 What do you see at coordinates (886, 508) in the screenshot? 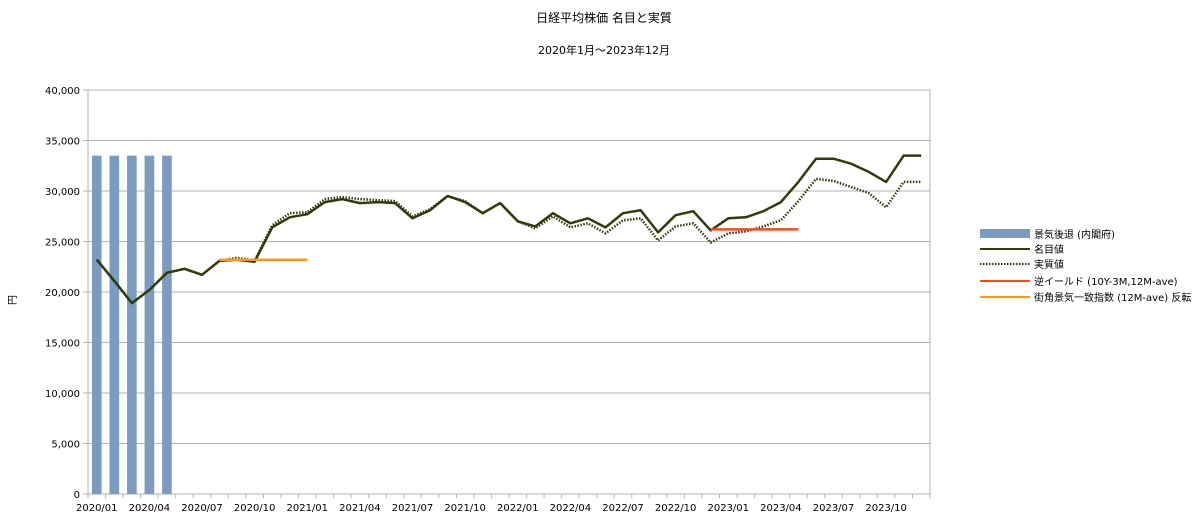
I see `x-tick-label: 2023/10` at bounding box center [886, 508].